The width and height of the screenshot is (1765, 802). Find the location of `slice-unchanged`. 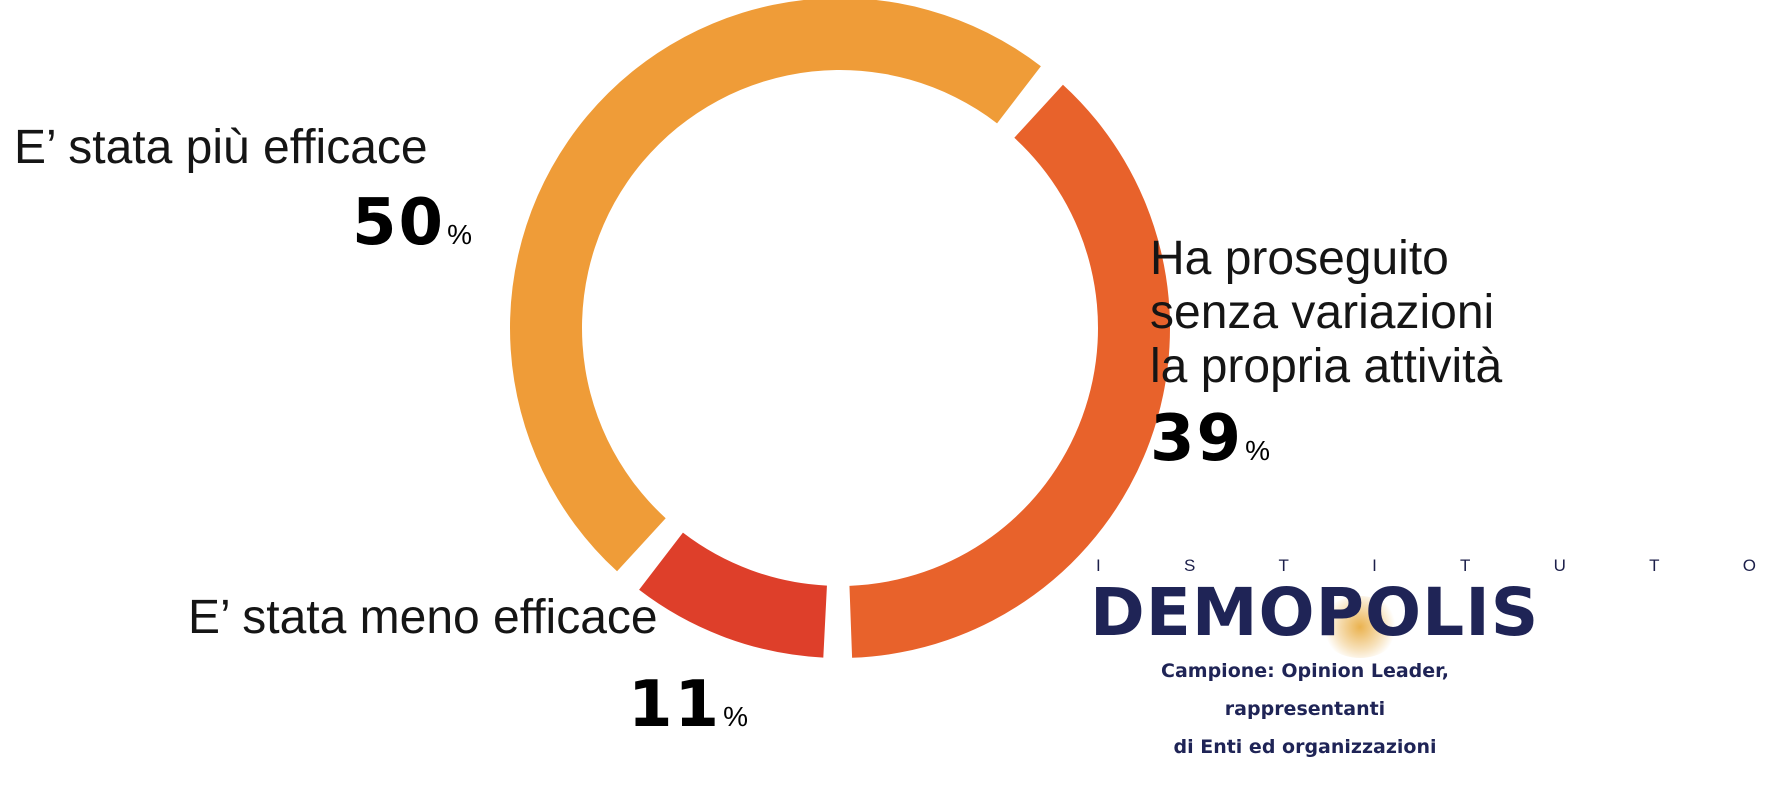

slice-unchanged is located at coordinates (1009, 371).